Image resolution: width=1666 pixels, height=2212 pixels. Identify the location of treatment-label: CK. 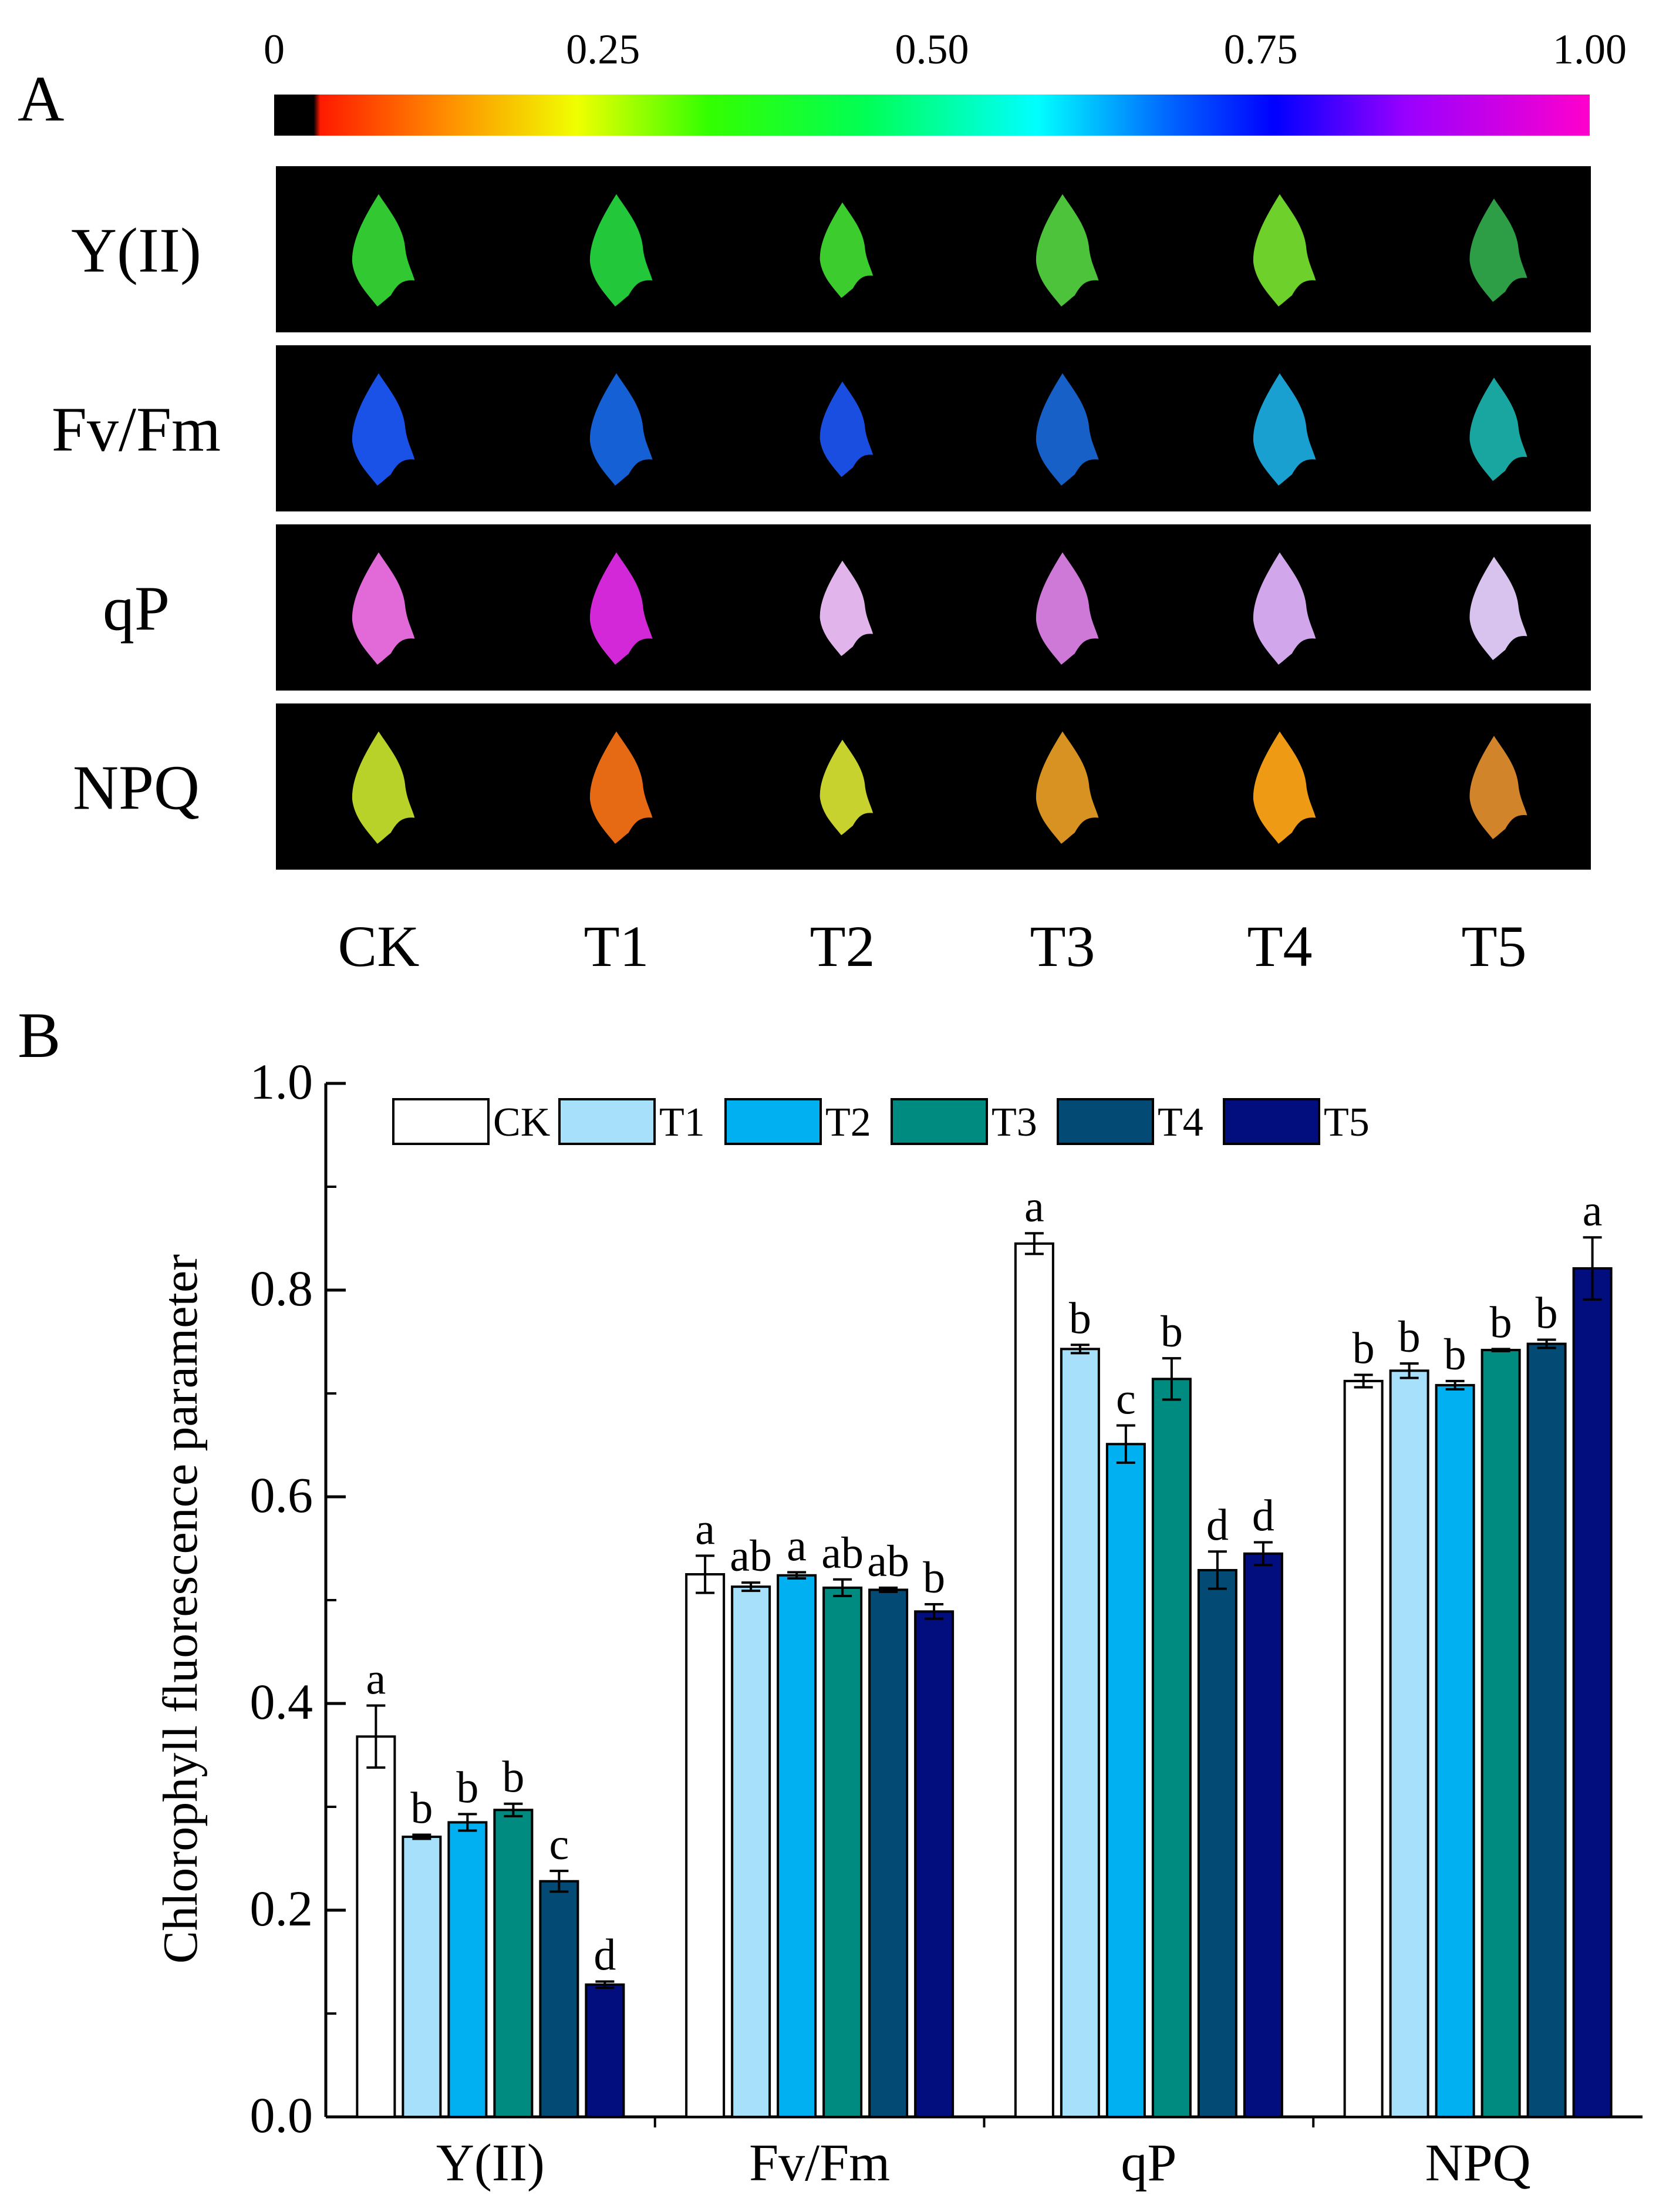
(379, 946).